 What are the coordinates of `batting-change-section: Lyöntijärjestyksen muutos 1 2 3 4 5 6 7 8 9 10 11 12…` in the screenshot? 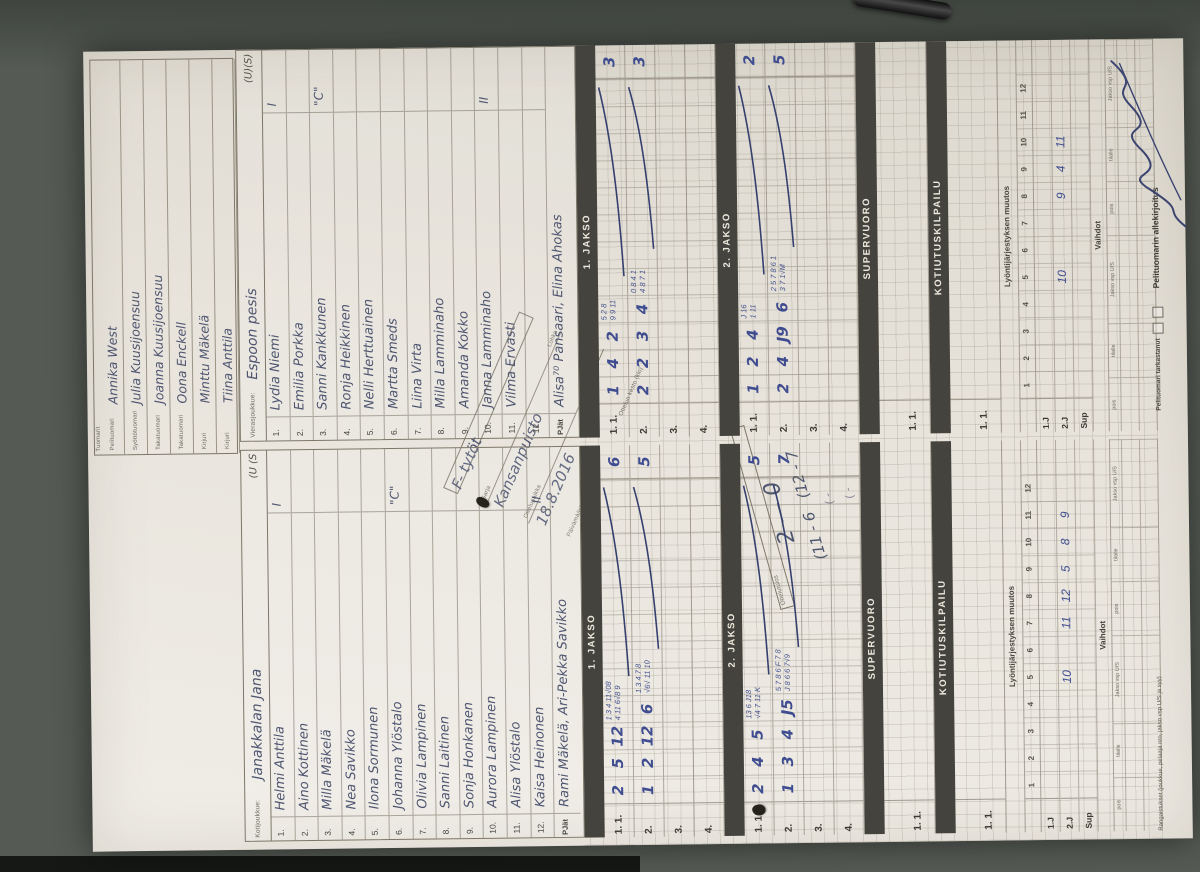 It's located at (1048, 439).